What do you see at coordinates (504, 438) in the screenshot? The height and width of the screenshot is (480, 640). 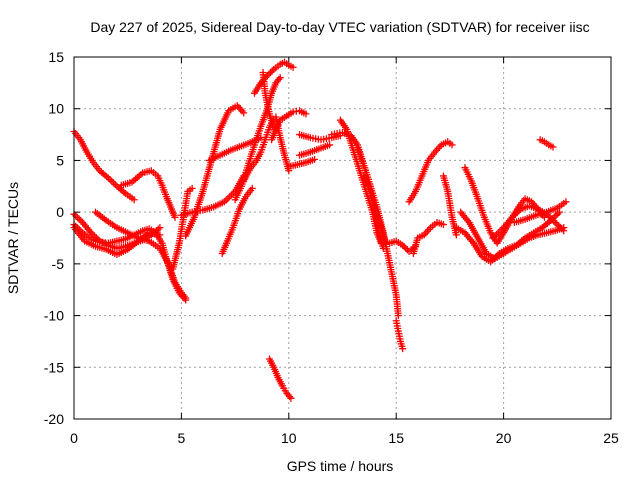 I see `x-tick-label: 20` at bounding box center [504, 438].